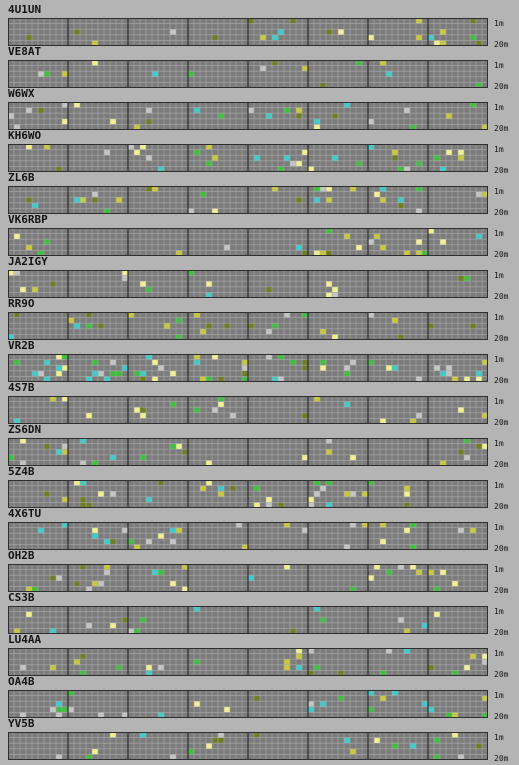 The image size is (519, 765). I want to click on beacon-station: VK6RBP 1m 20m, so click(259, 236).